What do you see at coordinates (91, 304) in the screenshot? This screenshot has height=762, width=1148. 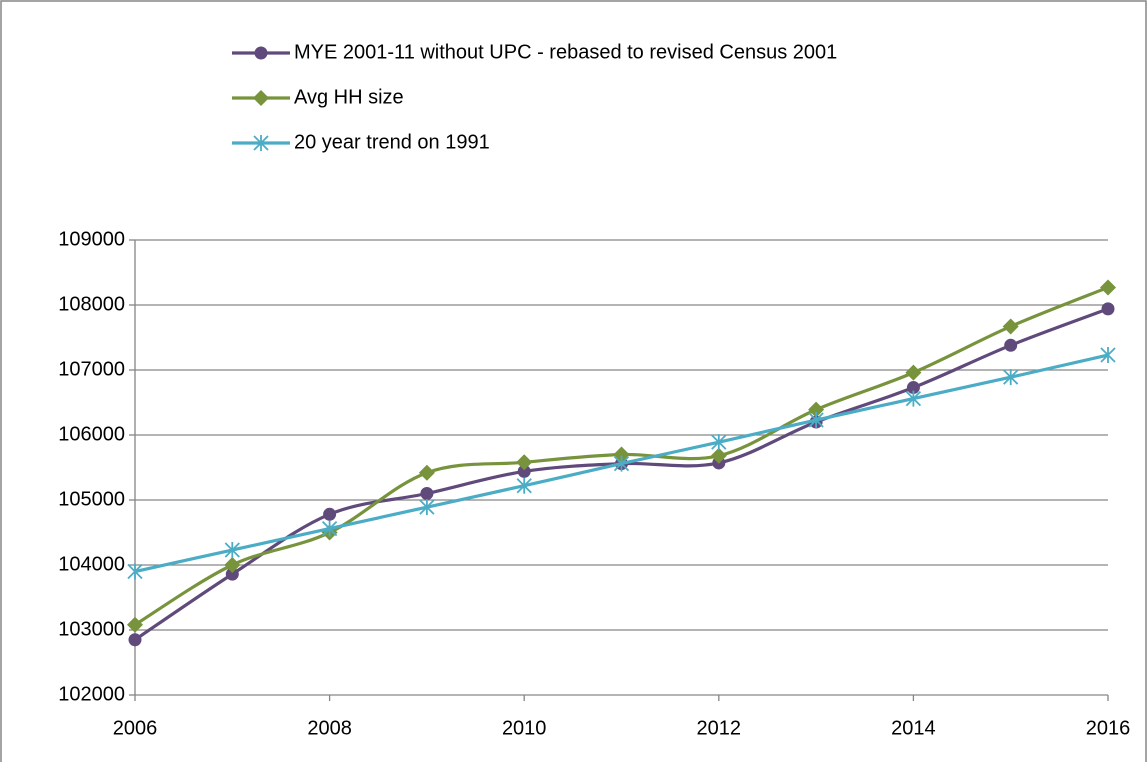 I see `y-tick-label: 108000` at bounding box center [91, 304].